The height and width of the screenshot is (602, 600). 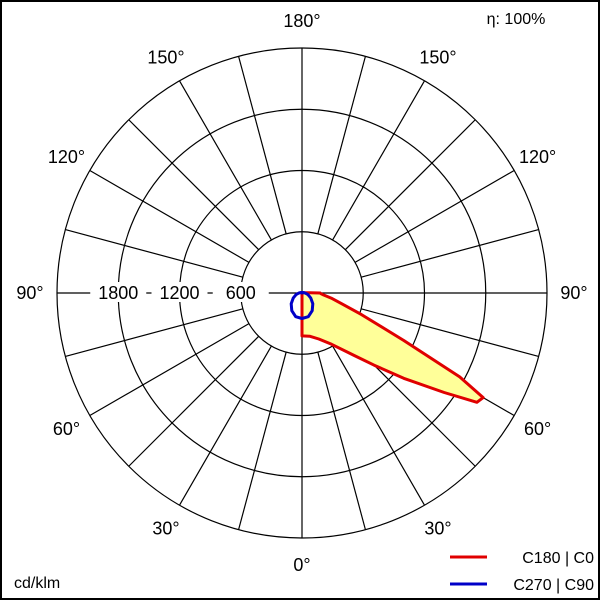 I want to click on radial-tick-labels: 600 1200 1800, so click(x=179, y=292).